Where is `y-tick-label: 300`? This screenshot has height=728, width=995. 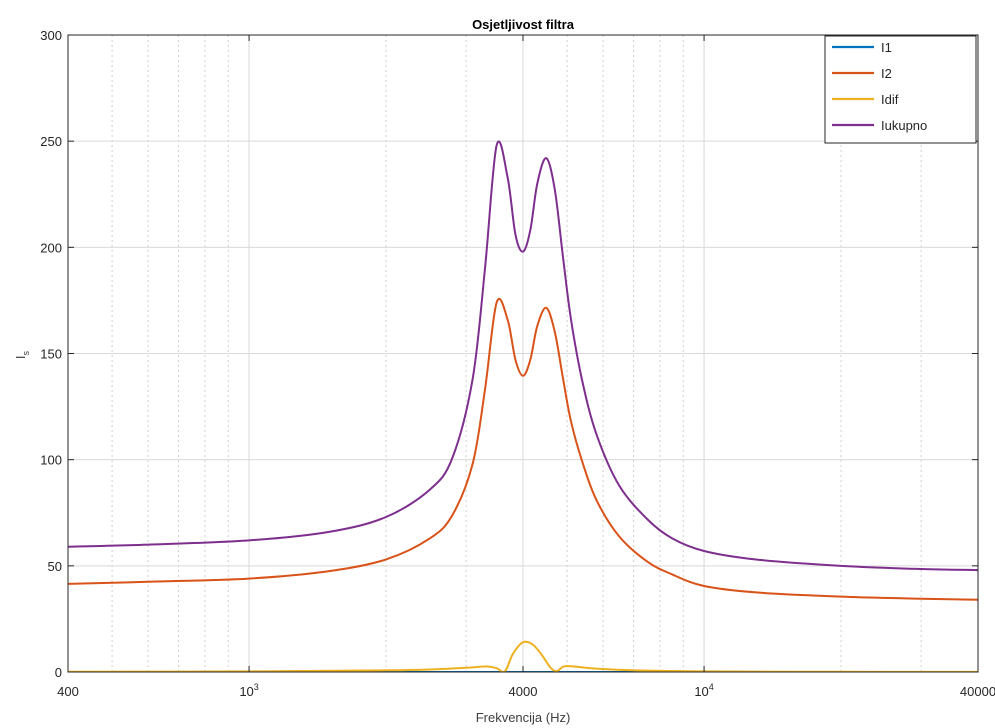 y-tick-label: 300 is located at coordinates (51, 35).